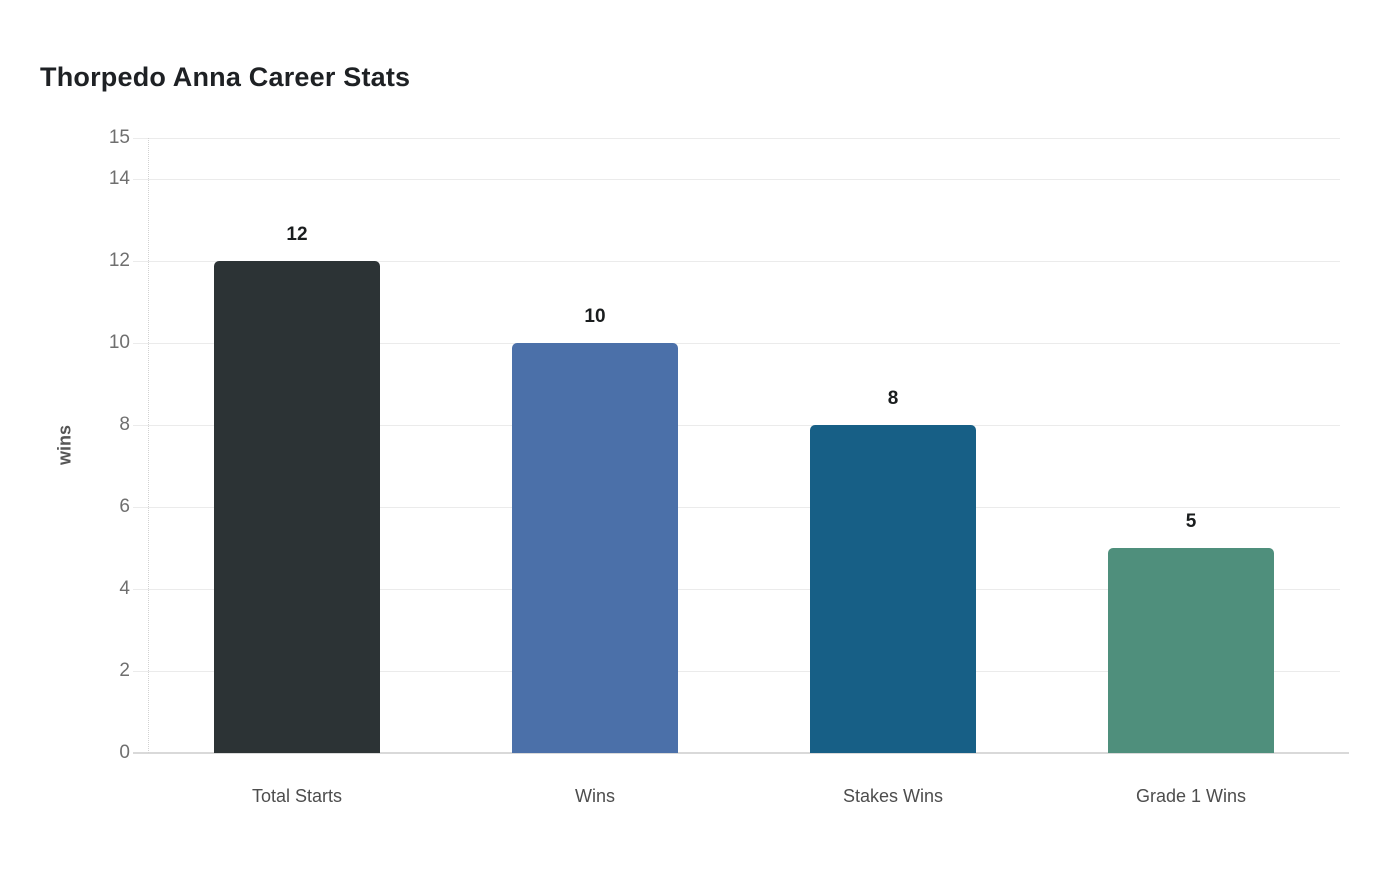 The width and height of the screenshot is (1400, 880). What do you see at coordinates (124, 424) in the screenshot?
I see `y-tick-label: 8` at bounding box center [124, 424].